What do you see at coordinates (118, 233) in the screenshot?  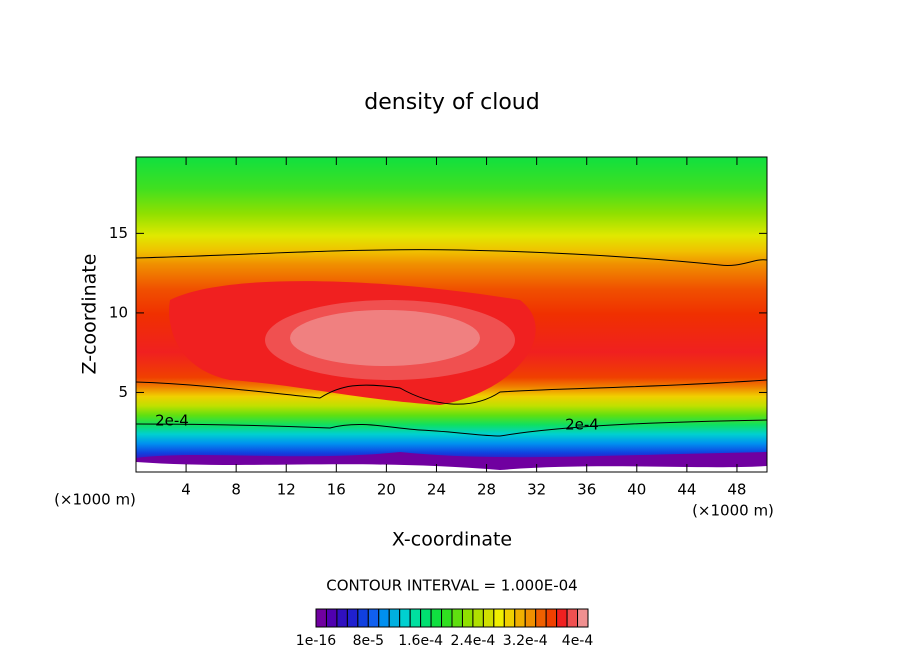 I see `y-tick-label: 15` at bounding box center [118, 233].